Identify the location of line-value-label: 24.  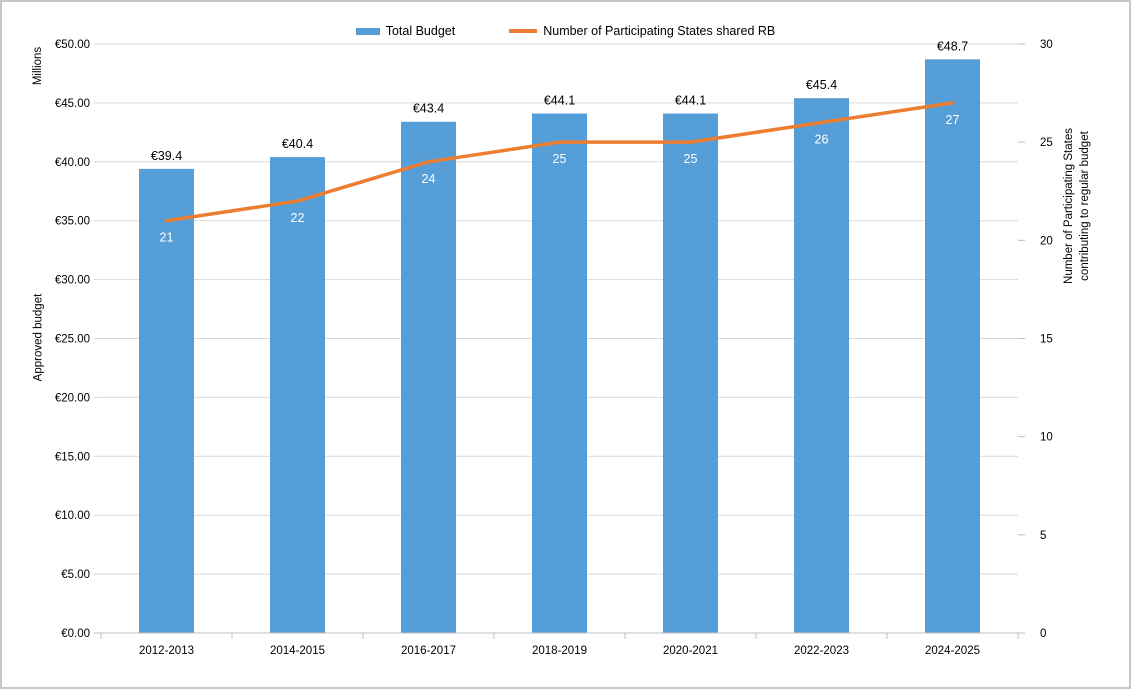
(429, 179).